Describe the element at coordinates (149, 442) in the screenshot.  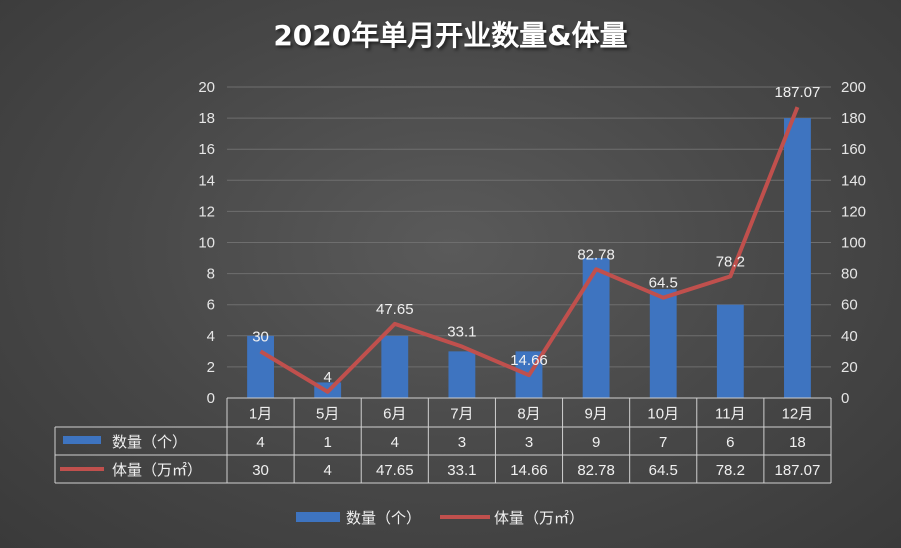
I see `table-series-name: 数量（个）` at that location.